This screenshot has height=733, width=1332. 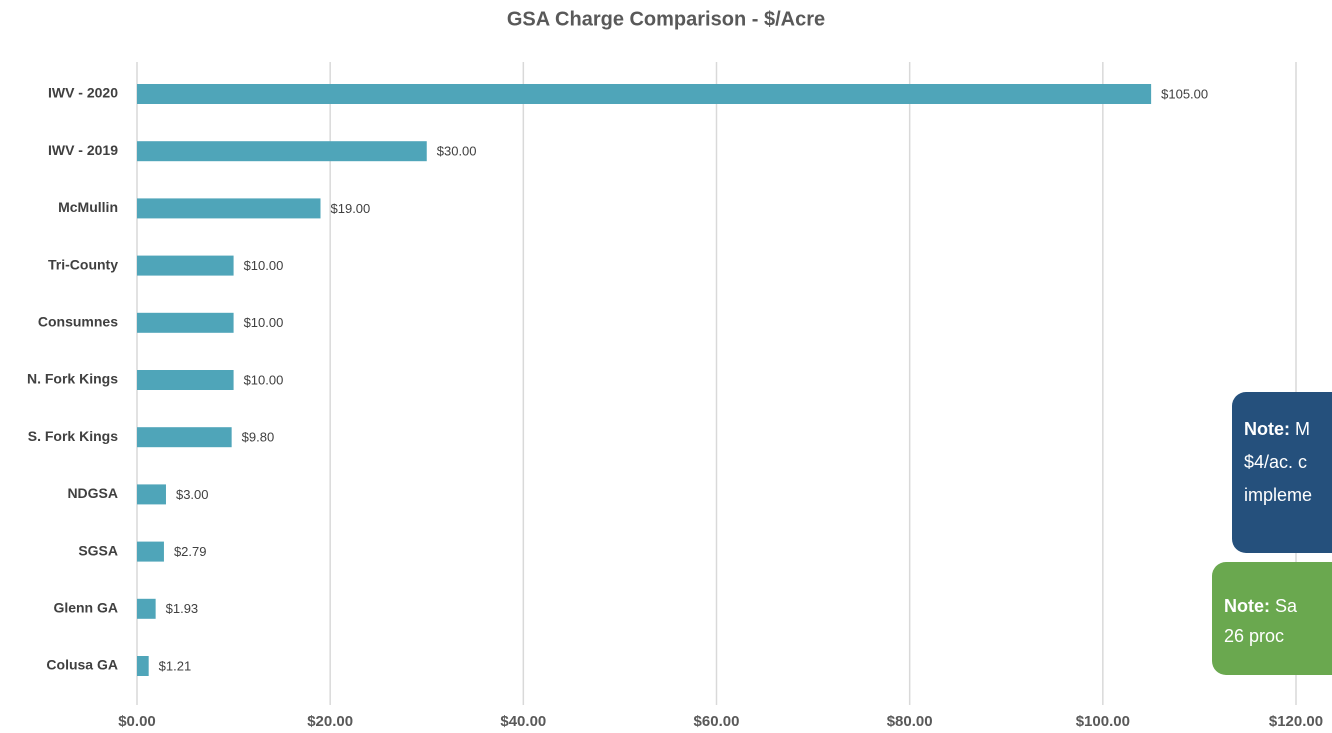 What do you see at coordinates (330, 721) in the screenshot?
I see `x-tick-label: $20.00` at bounding box center [330, 721].